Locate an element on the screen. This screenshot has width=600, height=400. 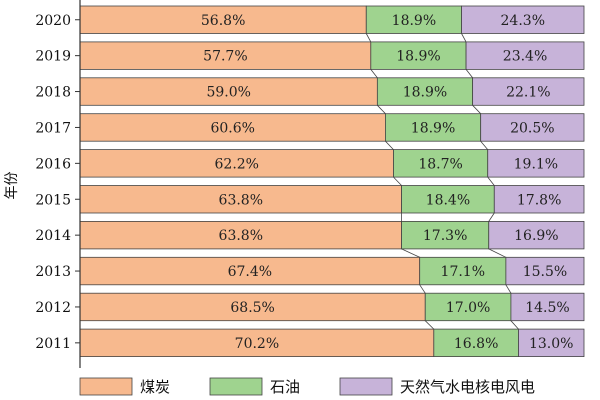
data-label: 17.1% is located at coordinates (463, 272).